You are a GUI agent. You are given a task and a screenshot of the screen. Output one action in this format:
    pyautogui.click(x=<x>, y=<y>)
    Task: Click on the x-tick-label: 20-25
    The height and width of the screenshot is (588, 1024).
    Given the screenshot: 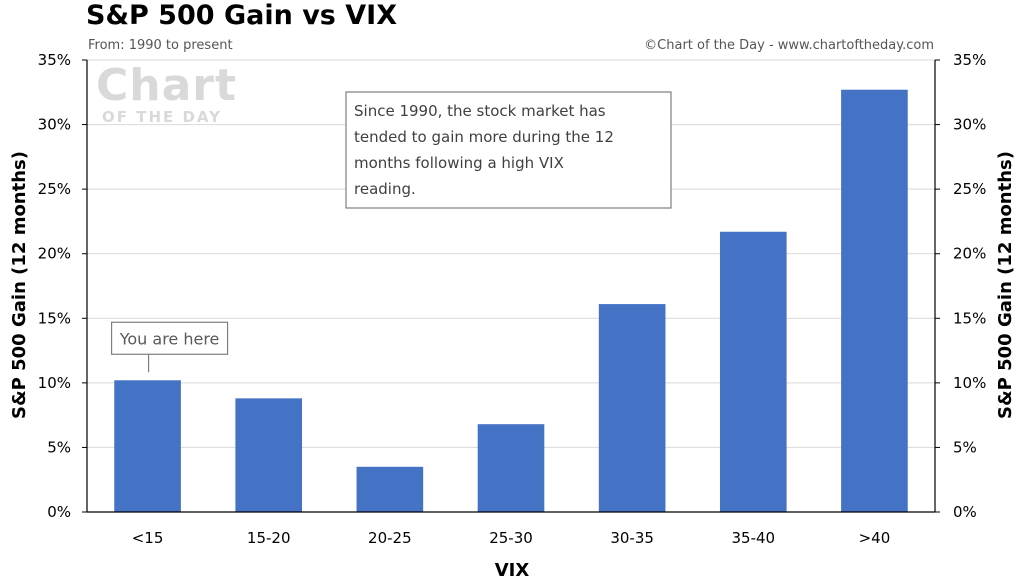 What is the action you would take?
    pyautogui.click(x=390, y=538)
    